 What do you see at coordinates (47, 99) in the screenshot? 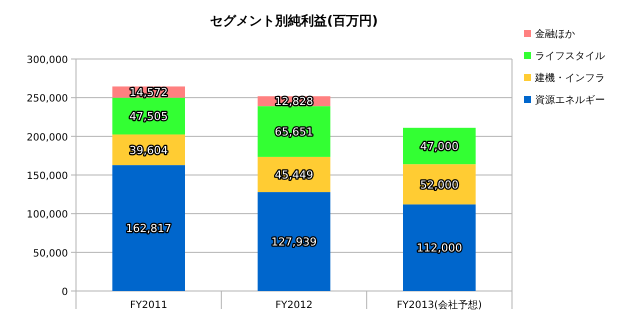
I see `y-tick-label: 250,000` at bounding box center [47, 99].